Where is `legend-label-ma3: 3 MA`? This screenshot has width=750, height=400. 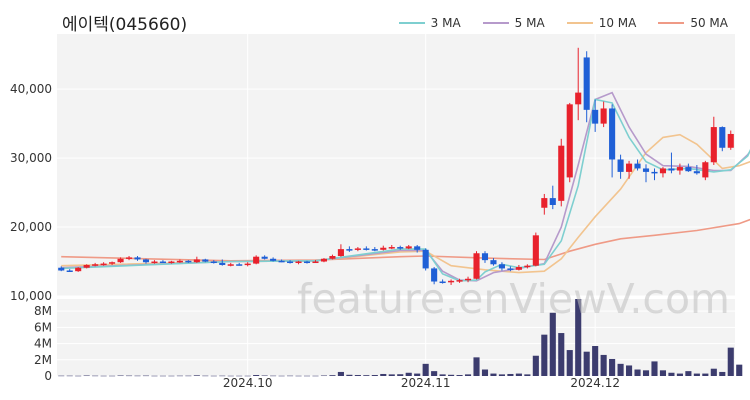
legend-label-ma3: 3 MA is located at coordinates (445, 23).